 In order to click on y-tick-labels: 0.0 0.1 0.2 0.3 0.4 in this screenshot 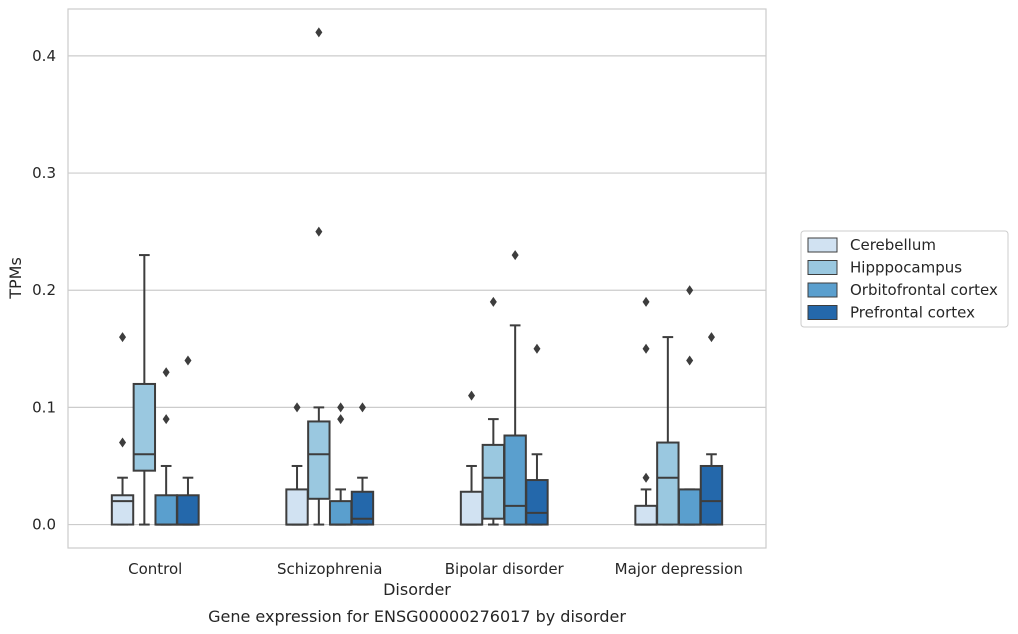, I will do `click(44, 290)`.